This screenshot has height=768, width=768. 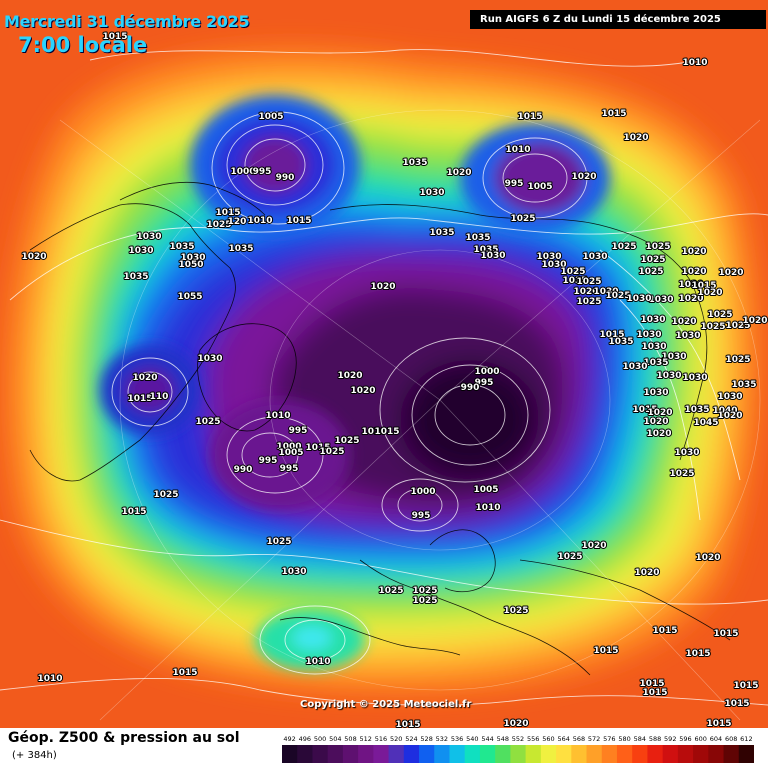 What do you see at coordinates (472, 739) in the screenshot?
I see `scale-value-label: 540` at bounding box center [472, 739].